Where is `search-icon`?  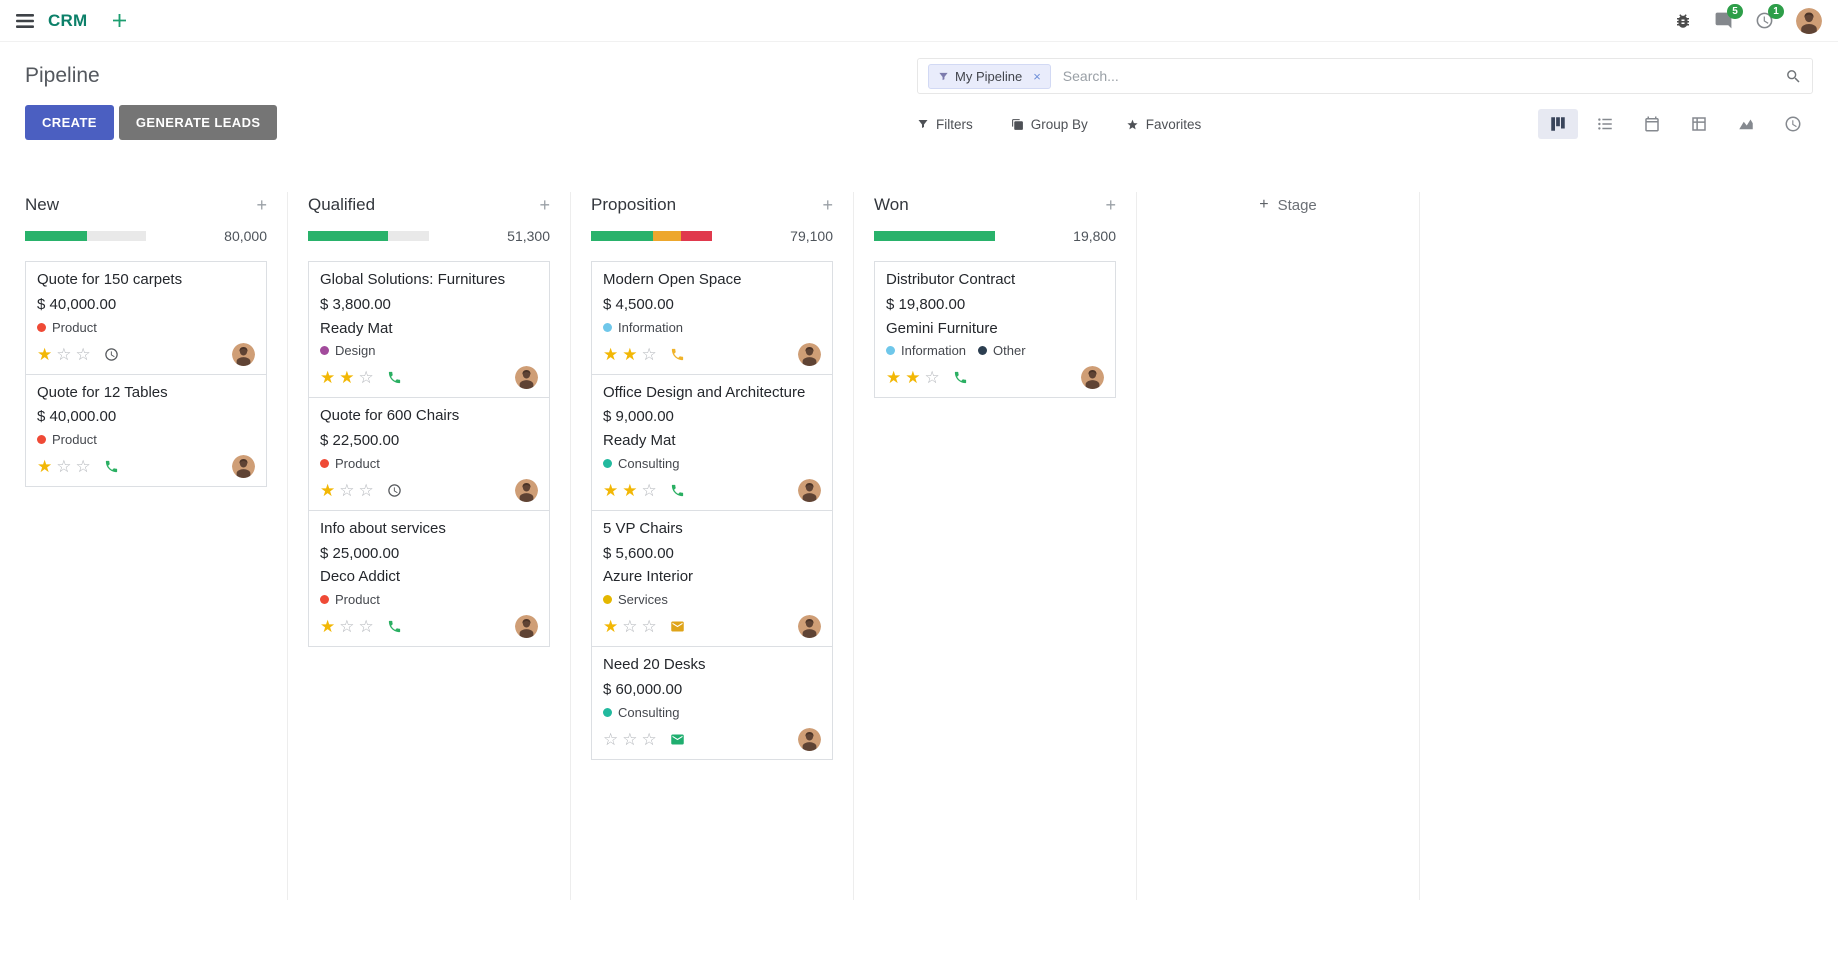
search-icon is located at coordinates (1793, 76).